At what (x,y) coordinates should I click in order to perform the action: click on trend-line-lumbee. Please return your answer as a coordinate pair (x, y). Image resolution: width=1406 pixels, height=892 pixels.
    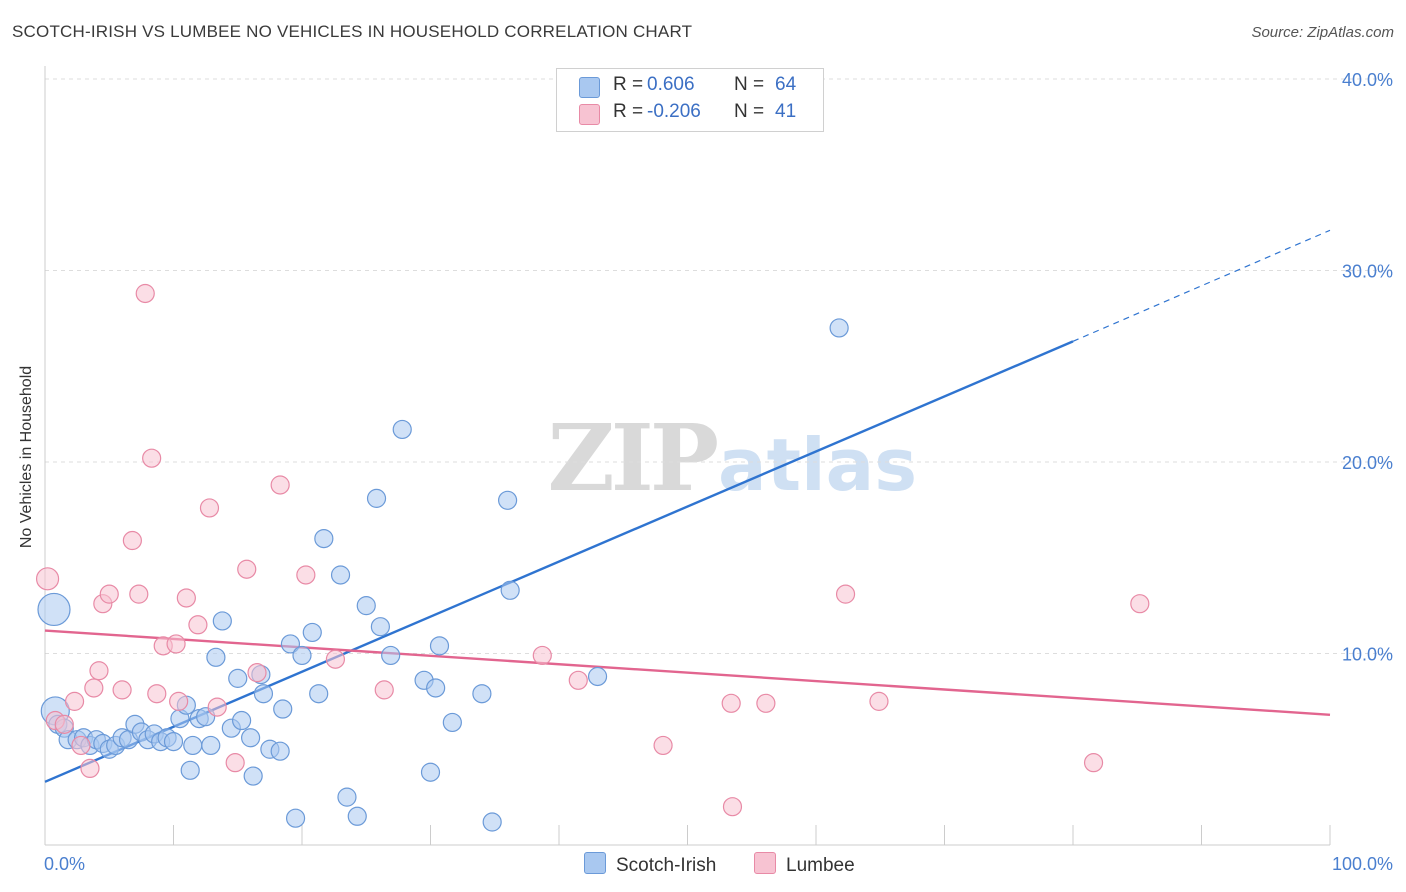
    Looking at the image, I should click on (687, 672).